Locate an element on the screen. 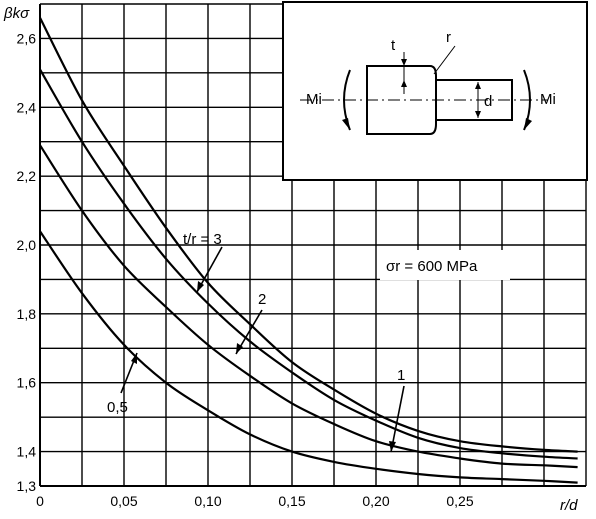 This screenshot has width=596, height=519. dim-t-label: t is located at coordinates (393, 45).